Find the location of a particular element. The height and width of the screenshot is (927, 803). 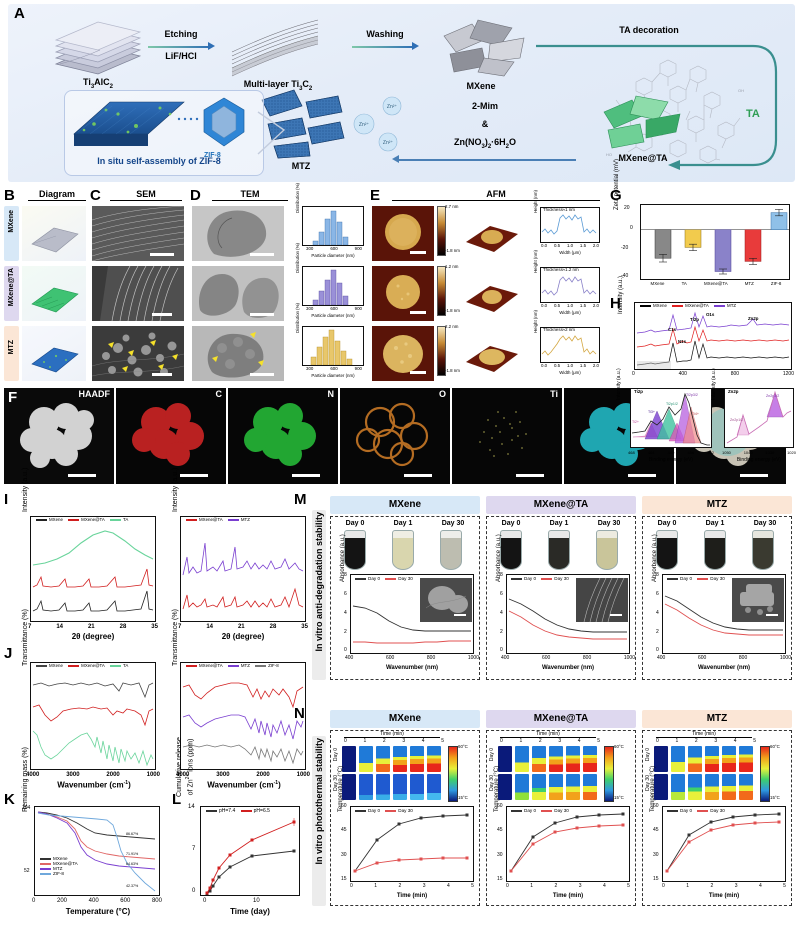

panel-i-label: I is located at coordinates (6, 499).